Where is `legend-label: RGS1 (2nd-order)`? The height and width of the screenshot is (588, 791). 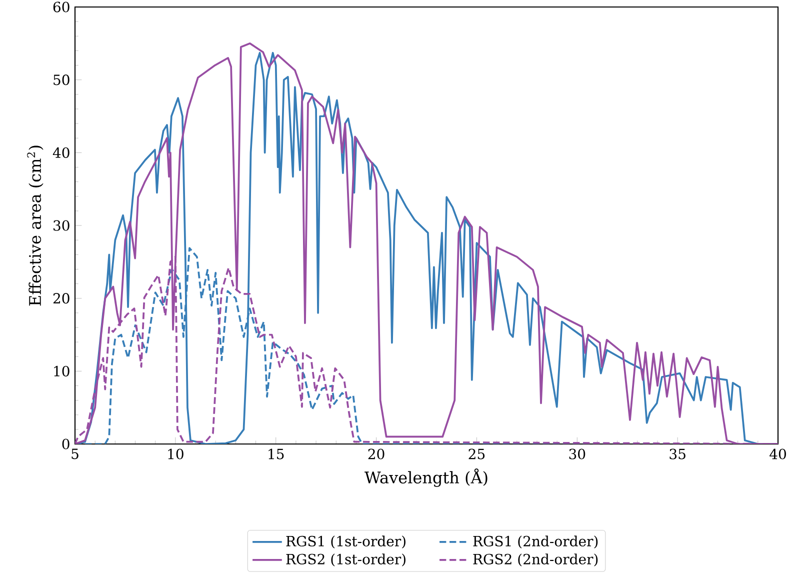
legend-label: RGS1 (2nd-order) is located at coordinates (535, 542).